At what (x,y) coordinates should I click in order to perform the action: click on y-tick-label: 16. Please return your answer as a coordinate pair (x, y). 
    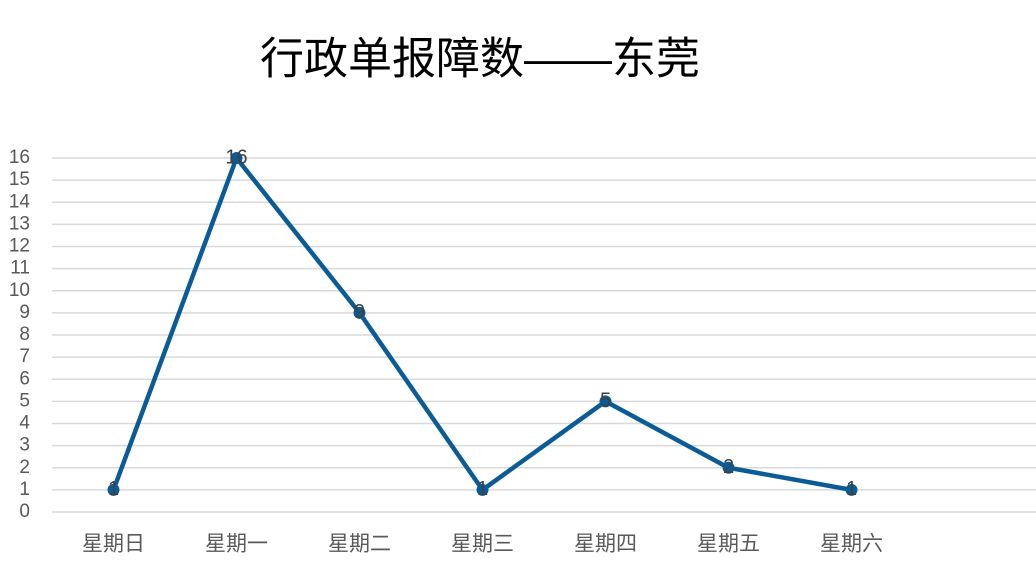
    Looking at the image, I should click on (19, 157).